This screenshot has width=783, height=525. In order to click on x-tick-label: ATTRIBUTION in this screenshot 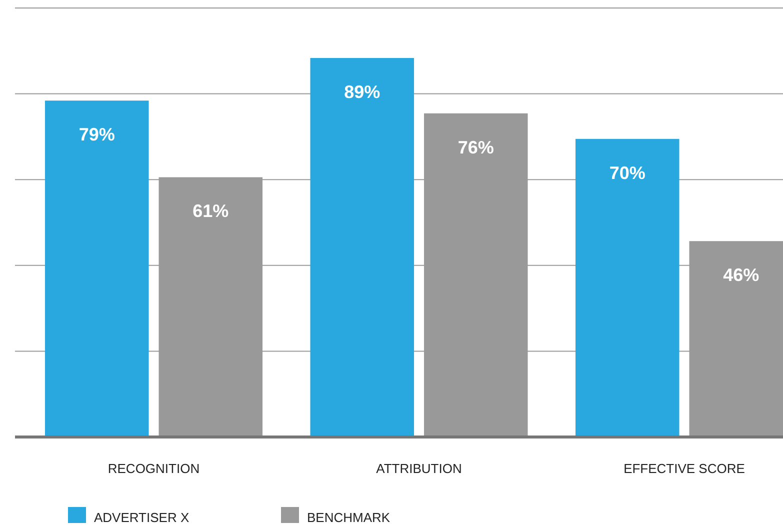, I will do `click(419, 468)`.